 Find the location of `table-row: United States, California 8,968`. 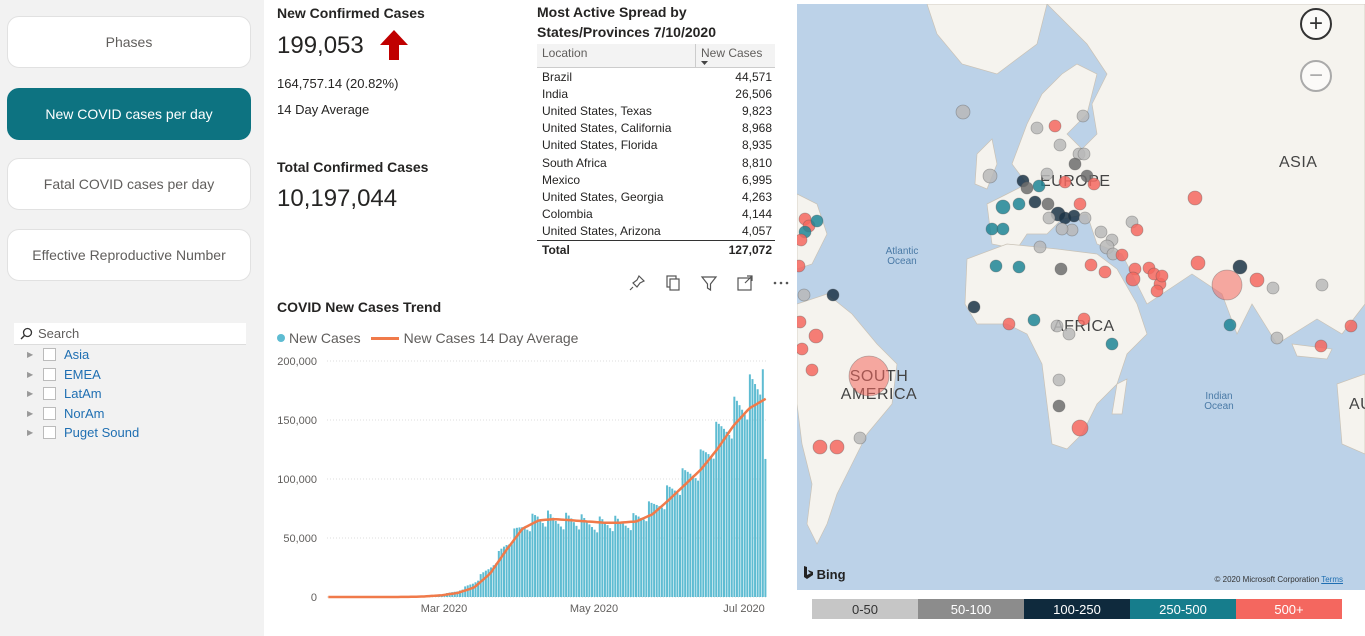

table-row: United States, California 8,968 is located at coordinates (656, 128).